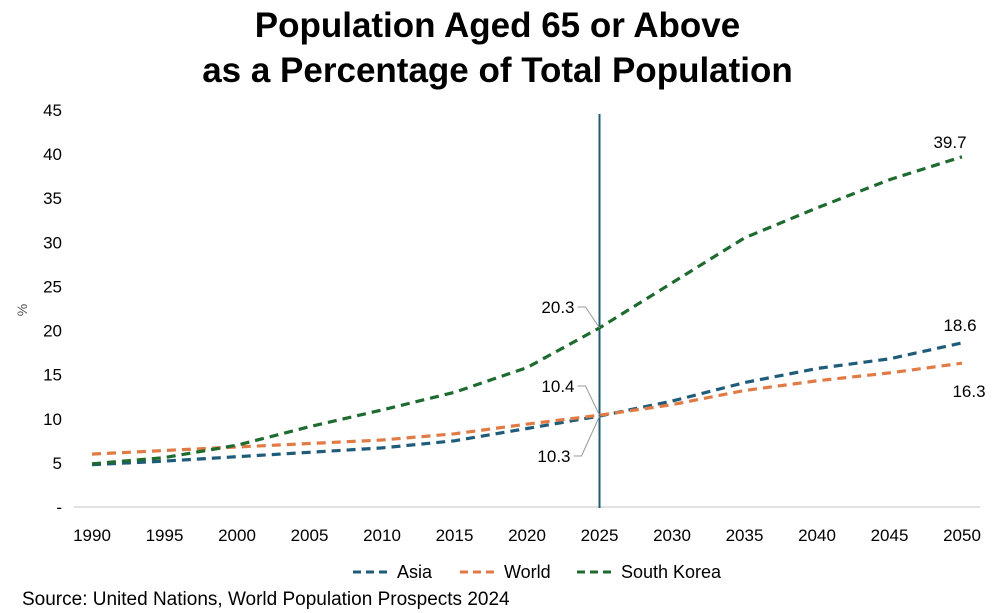  Describe the element at coordinates (52, 154) in the screenshot. I see `y-tick-label: 40` at that location.